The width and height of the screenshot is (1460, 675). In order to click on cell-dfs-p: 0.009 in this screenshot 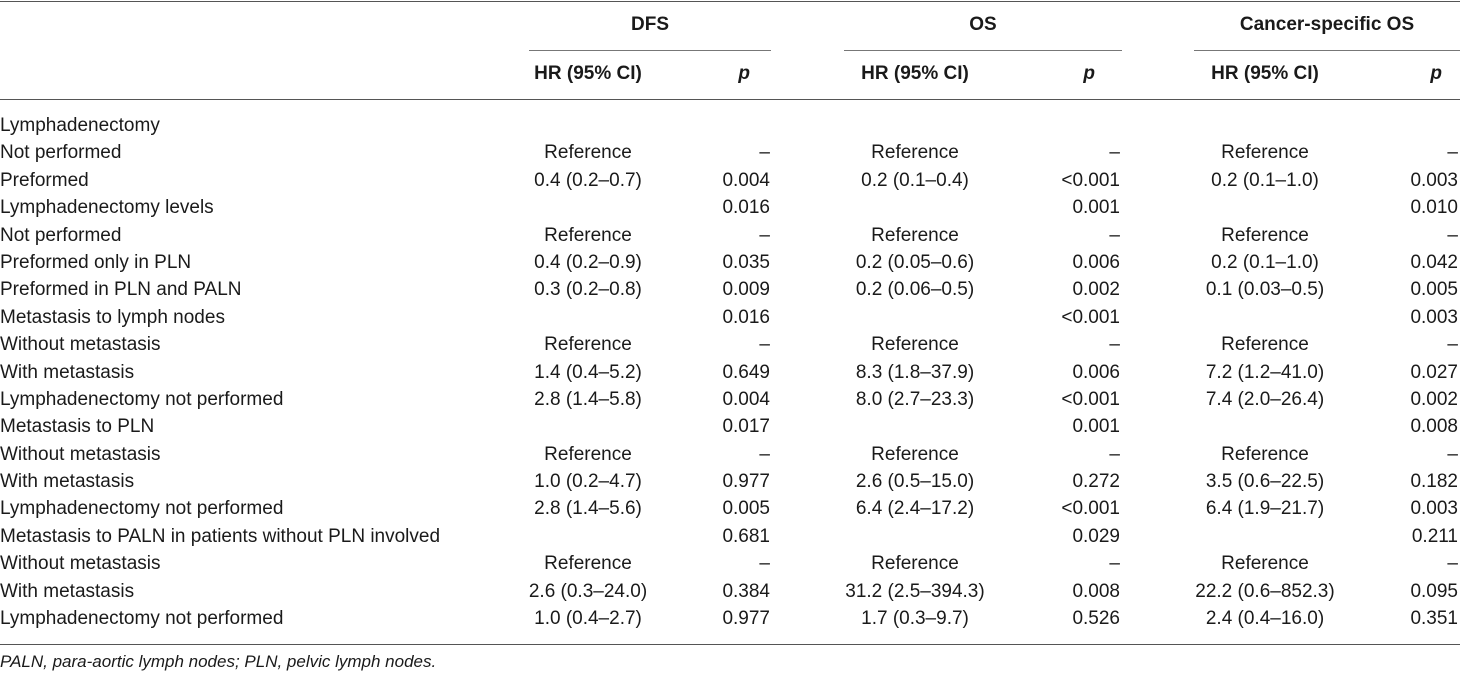, I will do `click(746, 290)`.